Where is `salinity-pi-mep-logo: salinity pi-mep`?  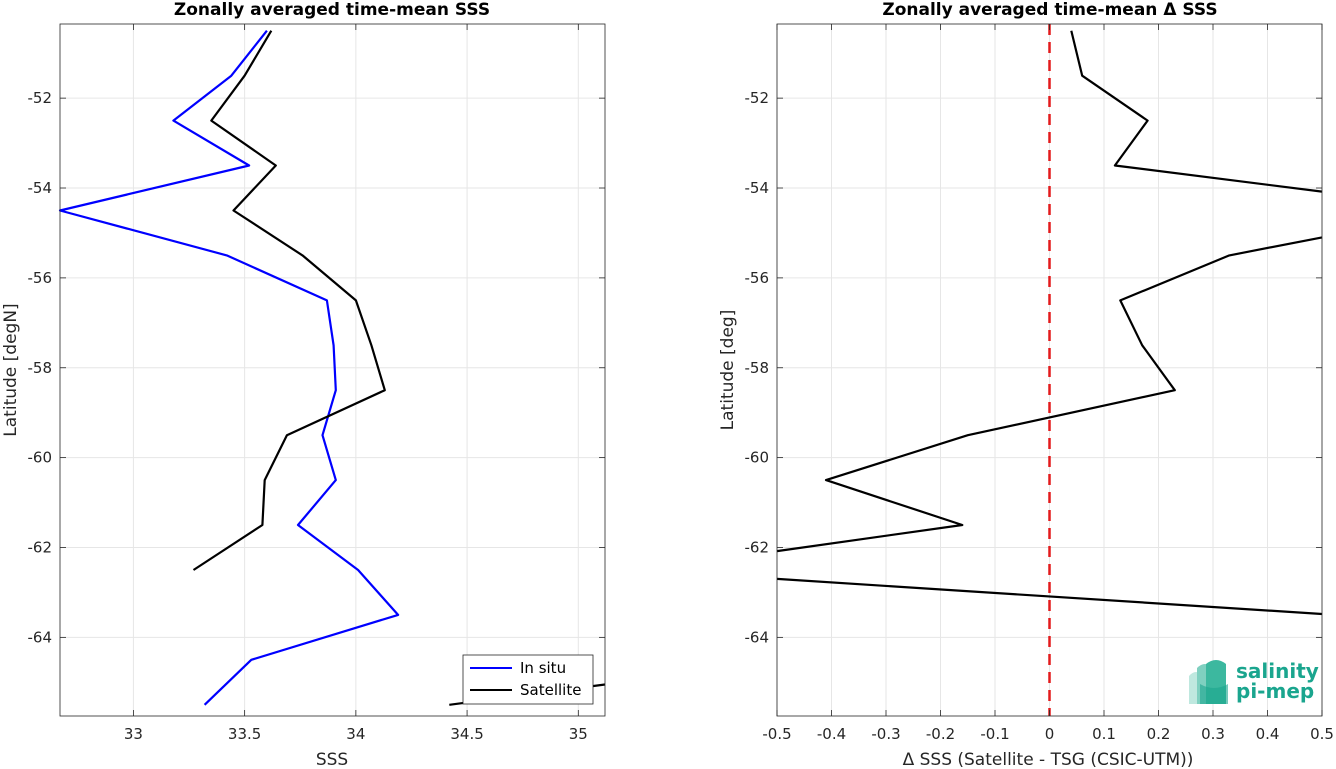 salinity-pi-mep-logo: salinity pi-mep is located at coordinates (1254, 681).